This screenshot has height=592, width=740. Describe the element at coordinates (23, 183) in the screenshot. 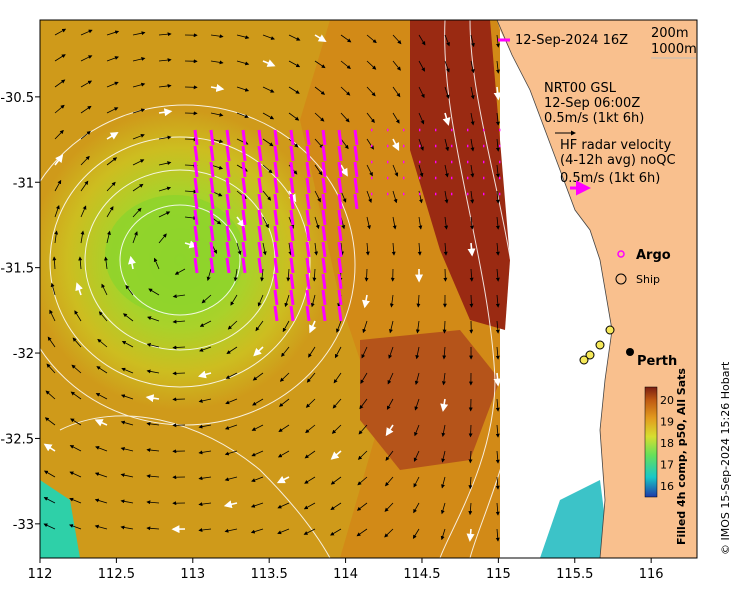

I see `y-tick-label: -31` at that location.